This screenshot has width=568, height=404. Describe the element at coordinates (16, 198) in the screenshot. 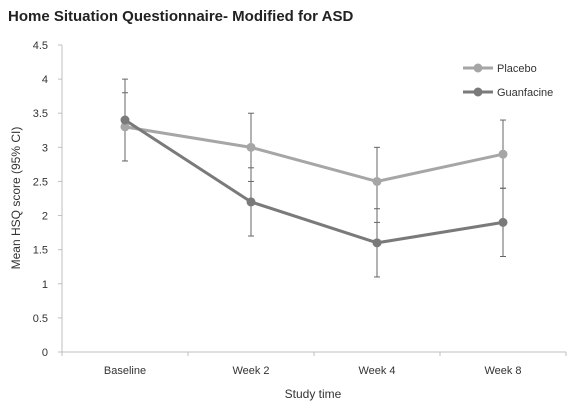

I see `y-axis-label: Mean HSQ score (95% CI)` at that location.